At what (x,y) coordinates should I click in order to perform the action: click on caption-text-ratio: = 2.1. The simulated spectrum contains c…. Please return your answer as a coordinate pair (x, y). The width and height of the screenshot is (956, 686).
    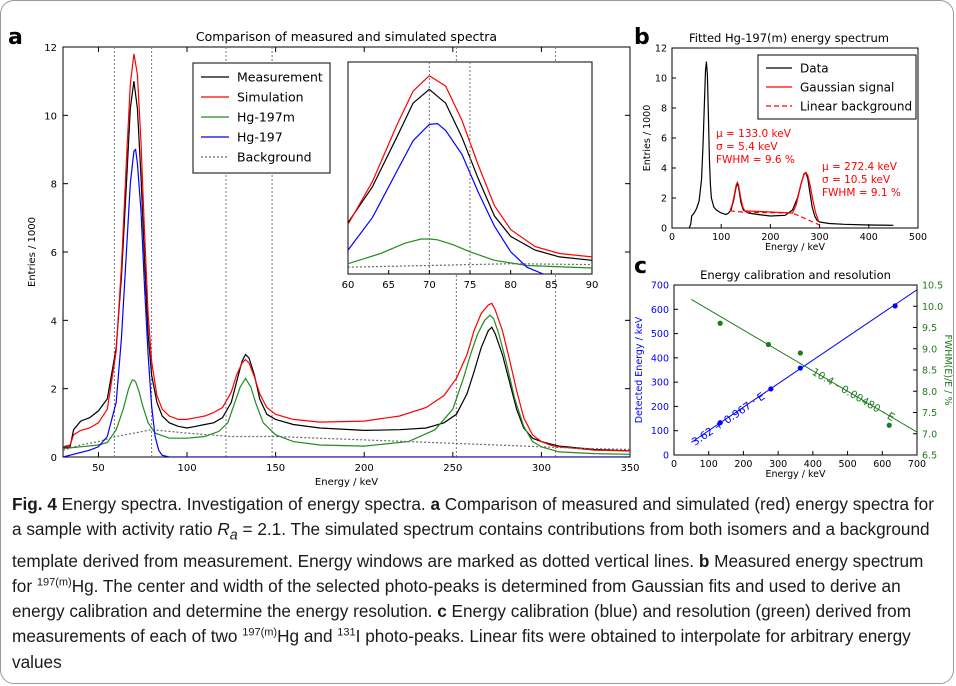
    Looking at the image, I should click on (471, 545).